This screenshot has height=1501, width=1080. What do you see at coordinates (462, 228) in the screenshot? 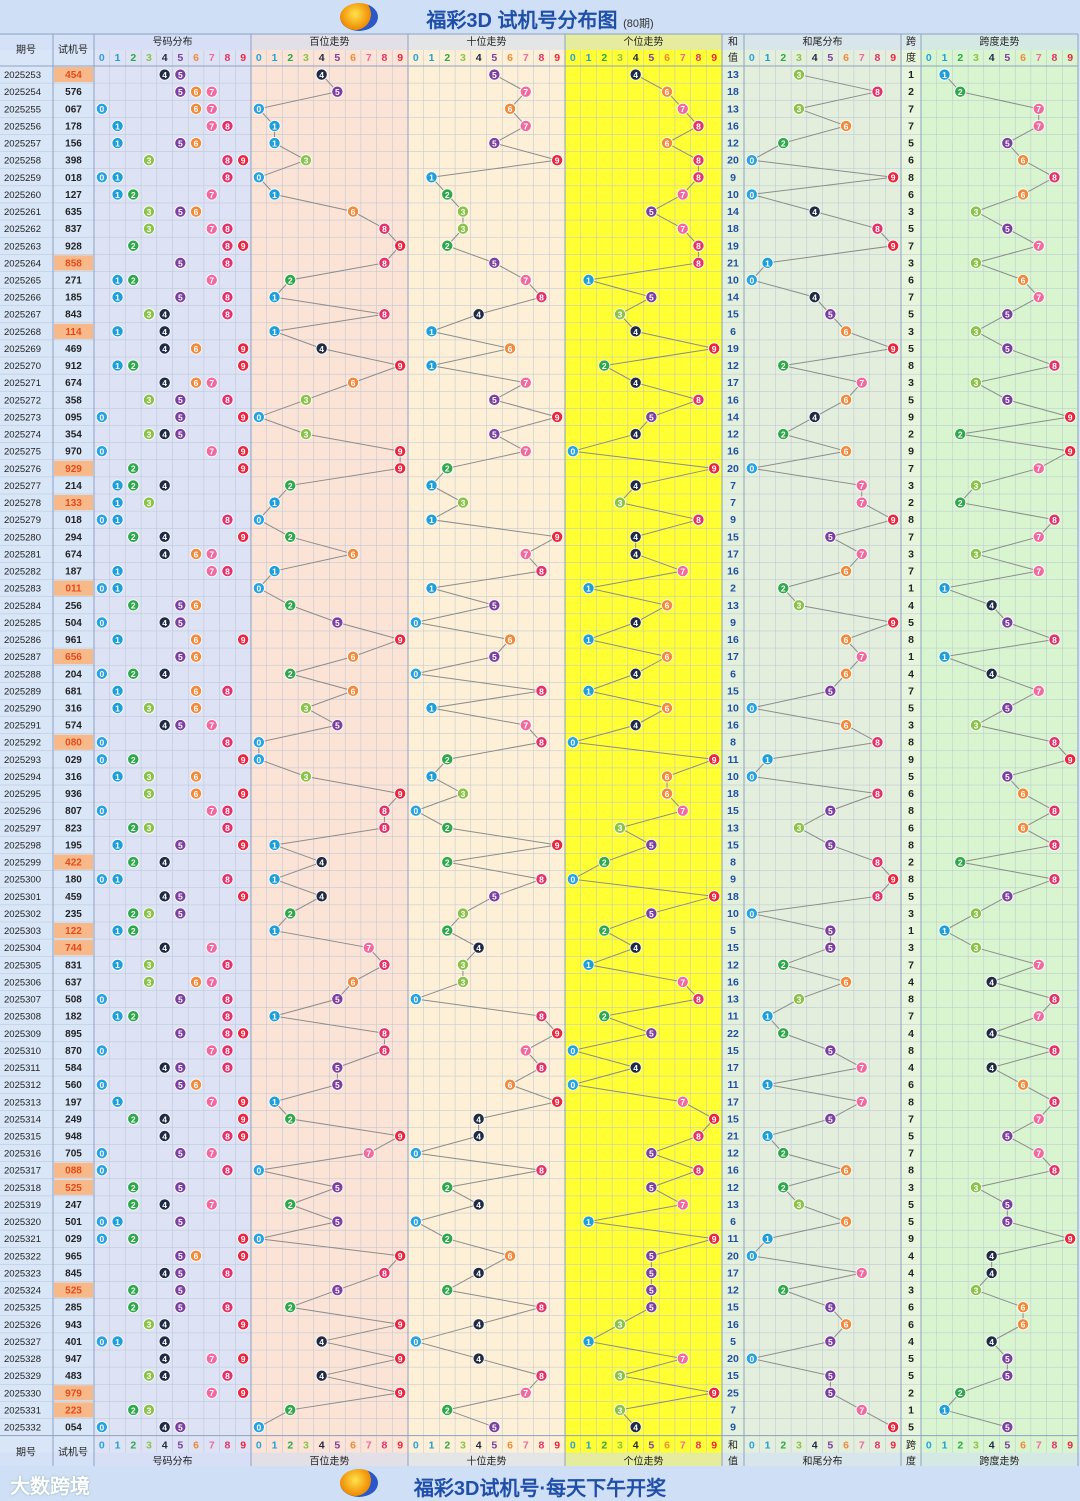
I see `tens-trend-ball: 3` at bounding box center [462, 228].